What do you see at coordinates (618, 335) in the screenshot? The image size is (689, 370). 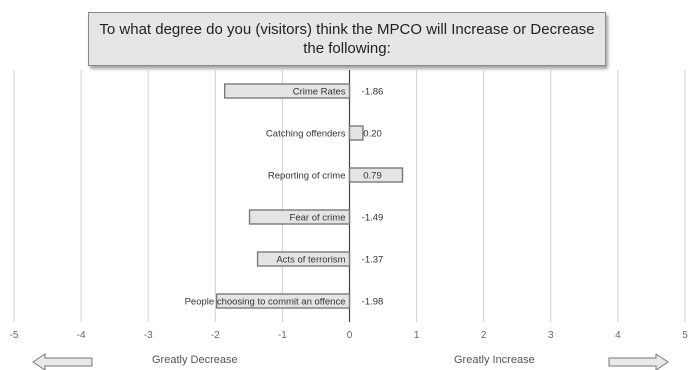 I see `x-tick-label: 4` at bounding box center [618, 335].